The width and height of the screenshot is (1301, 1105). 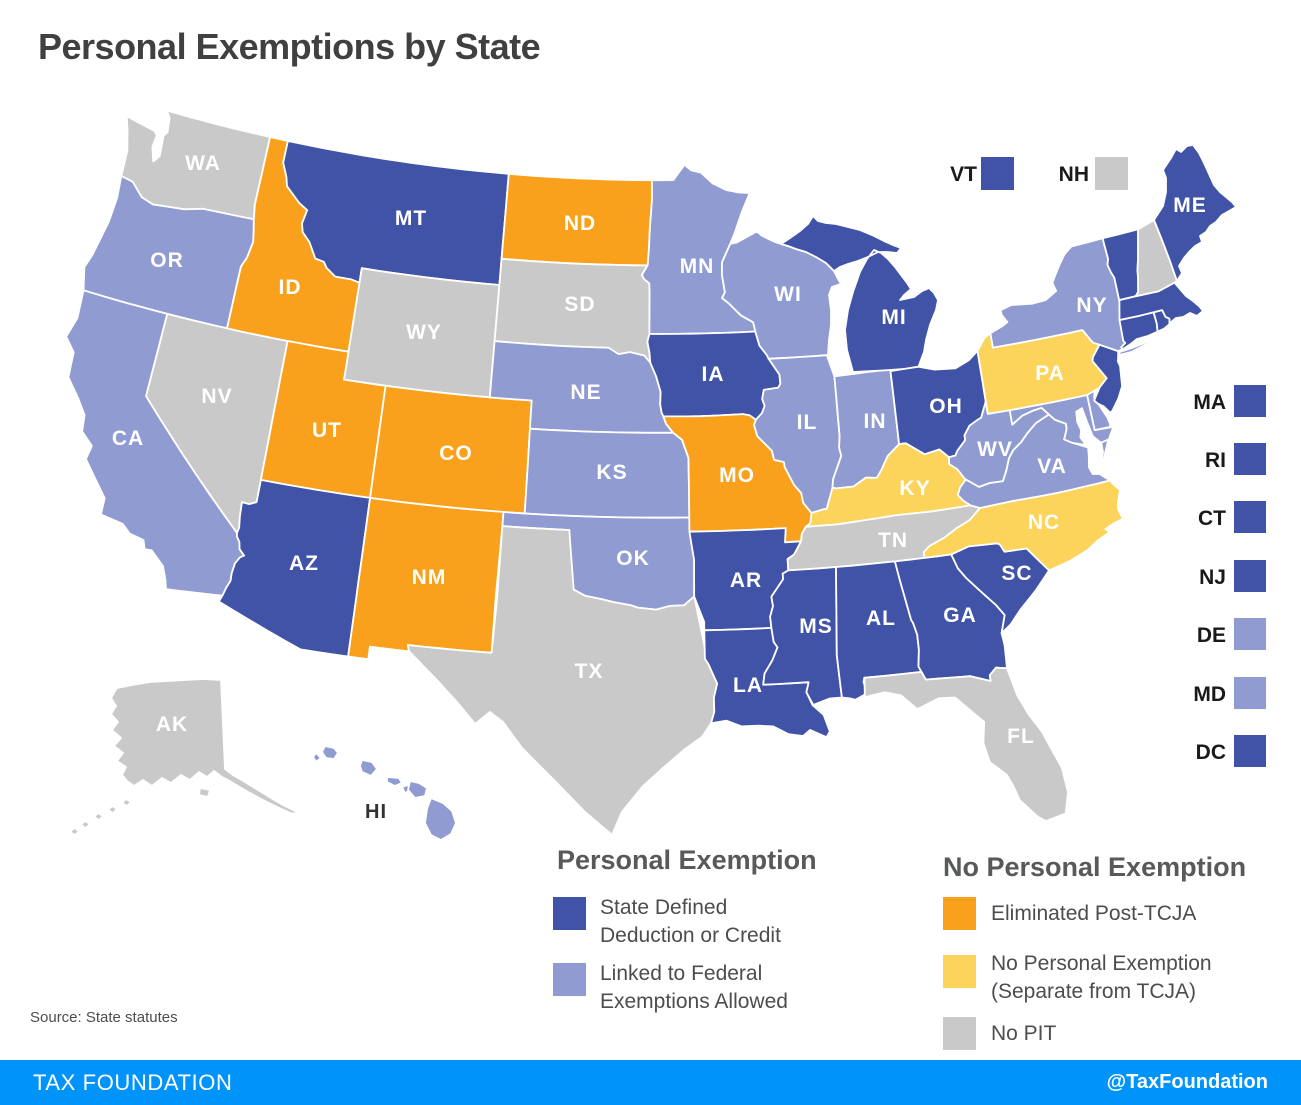 What do you see at coordinates (411, 218) in the screenshot?
I see `svg-text: MT` at bounding box center [411, 218].